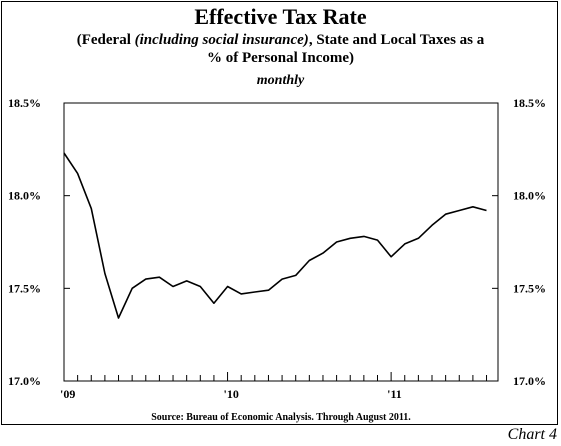 This screenshot has height=446, width=561. Describe the element at coordinates (529, 103) in the screenshot. I see `y-tick-label-right: 18.5%` at that location.